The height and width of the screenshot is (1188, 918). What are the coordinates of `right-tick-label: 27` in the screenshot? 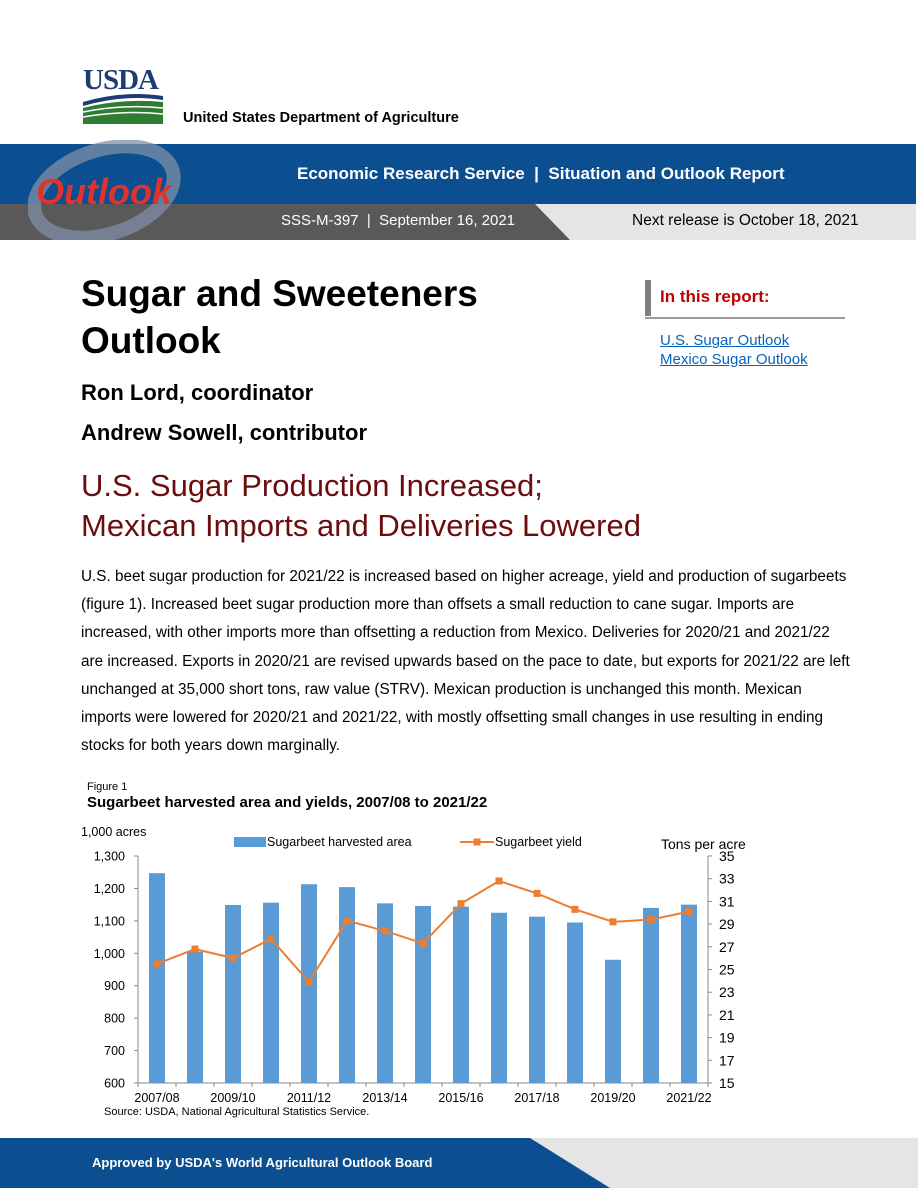 It's located at (727, 947).